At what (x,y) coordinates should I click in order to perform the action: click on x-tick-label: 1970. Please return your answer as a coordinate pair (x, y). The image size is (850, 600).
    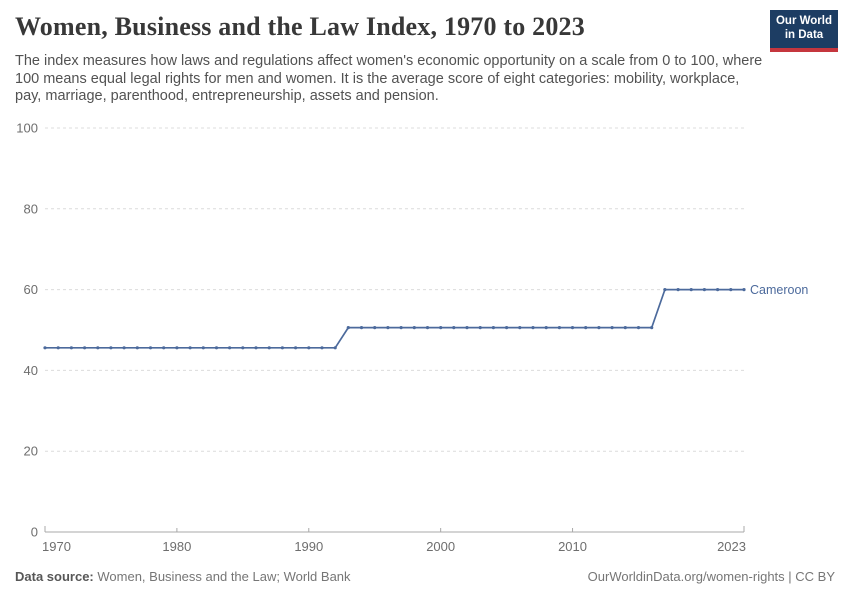
    Looking at the image, I should click on (56, 546).